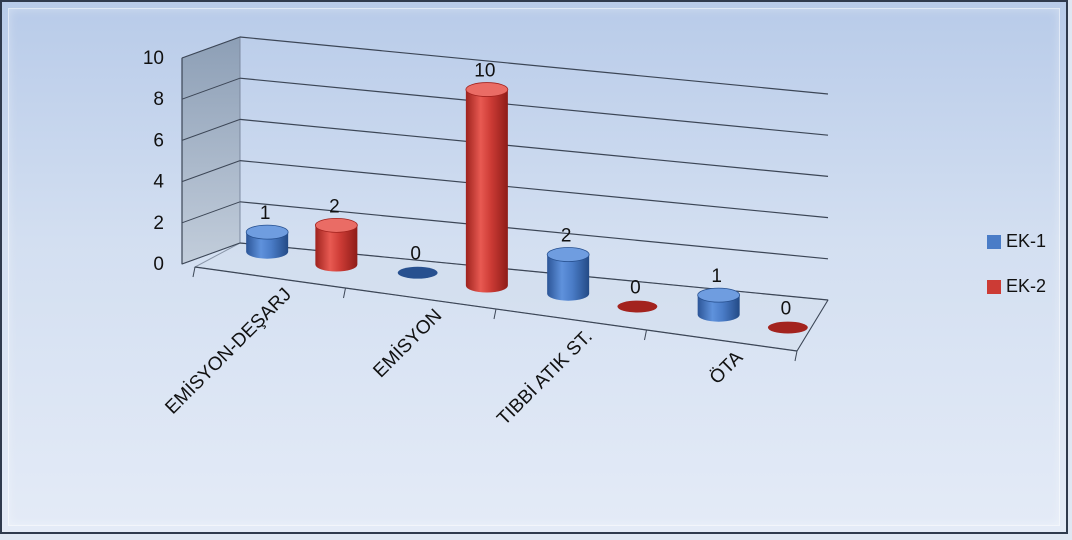  Describe the element at coordinates (154, 161) in the screenshot. I see `y-axis: 0 2 4 6 8 10` at that location.